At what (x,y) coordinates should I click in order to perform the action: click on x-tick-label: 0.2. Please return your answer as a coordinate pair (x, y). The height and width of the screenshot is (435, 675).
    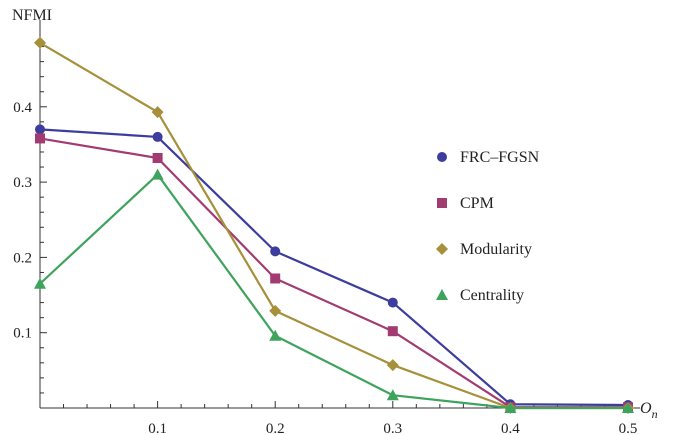
    Looking at the image, I should click on (275, 428).